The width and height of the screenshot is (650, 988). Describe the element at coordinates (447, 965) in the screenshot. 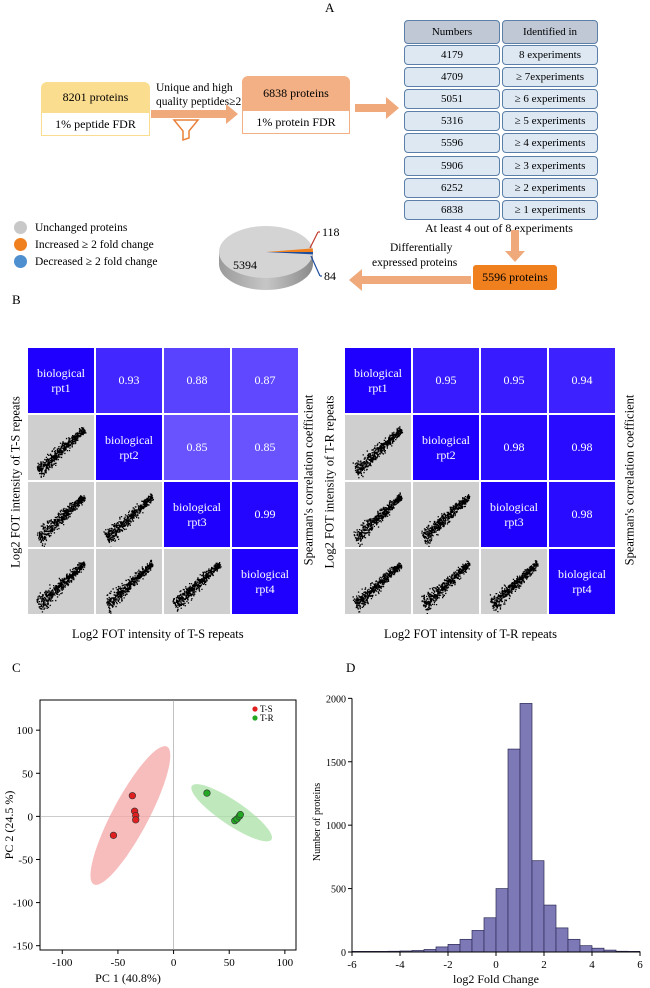

I see `x-tick-label: -2` at that location.